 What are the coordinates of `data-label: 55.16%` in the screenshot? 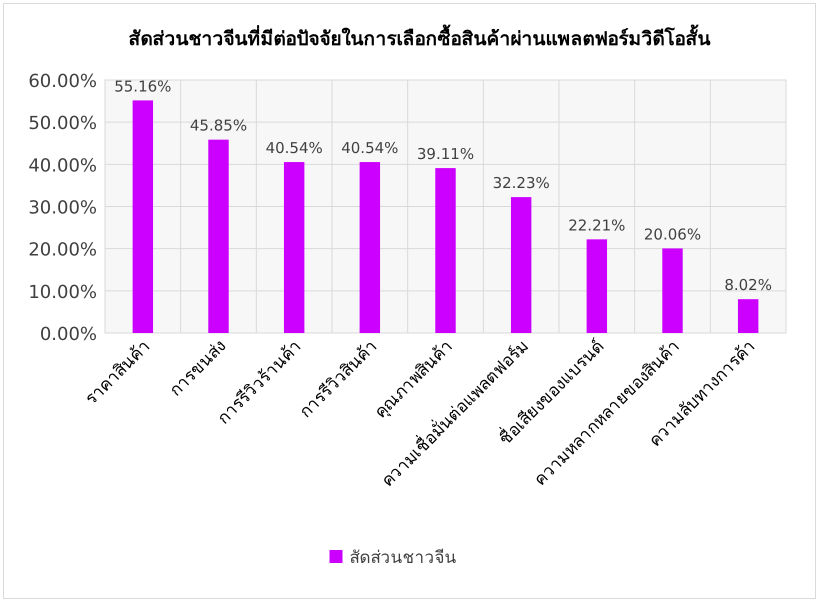 It's located at (143, 86).